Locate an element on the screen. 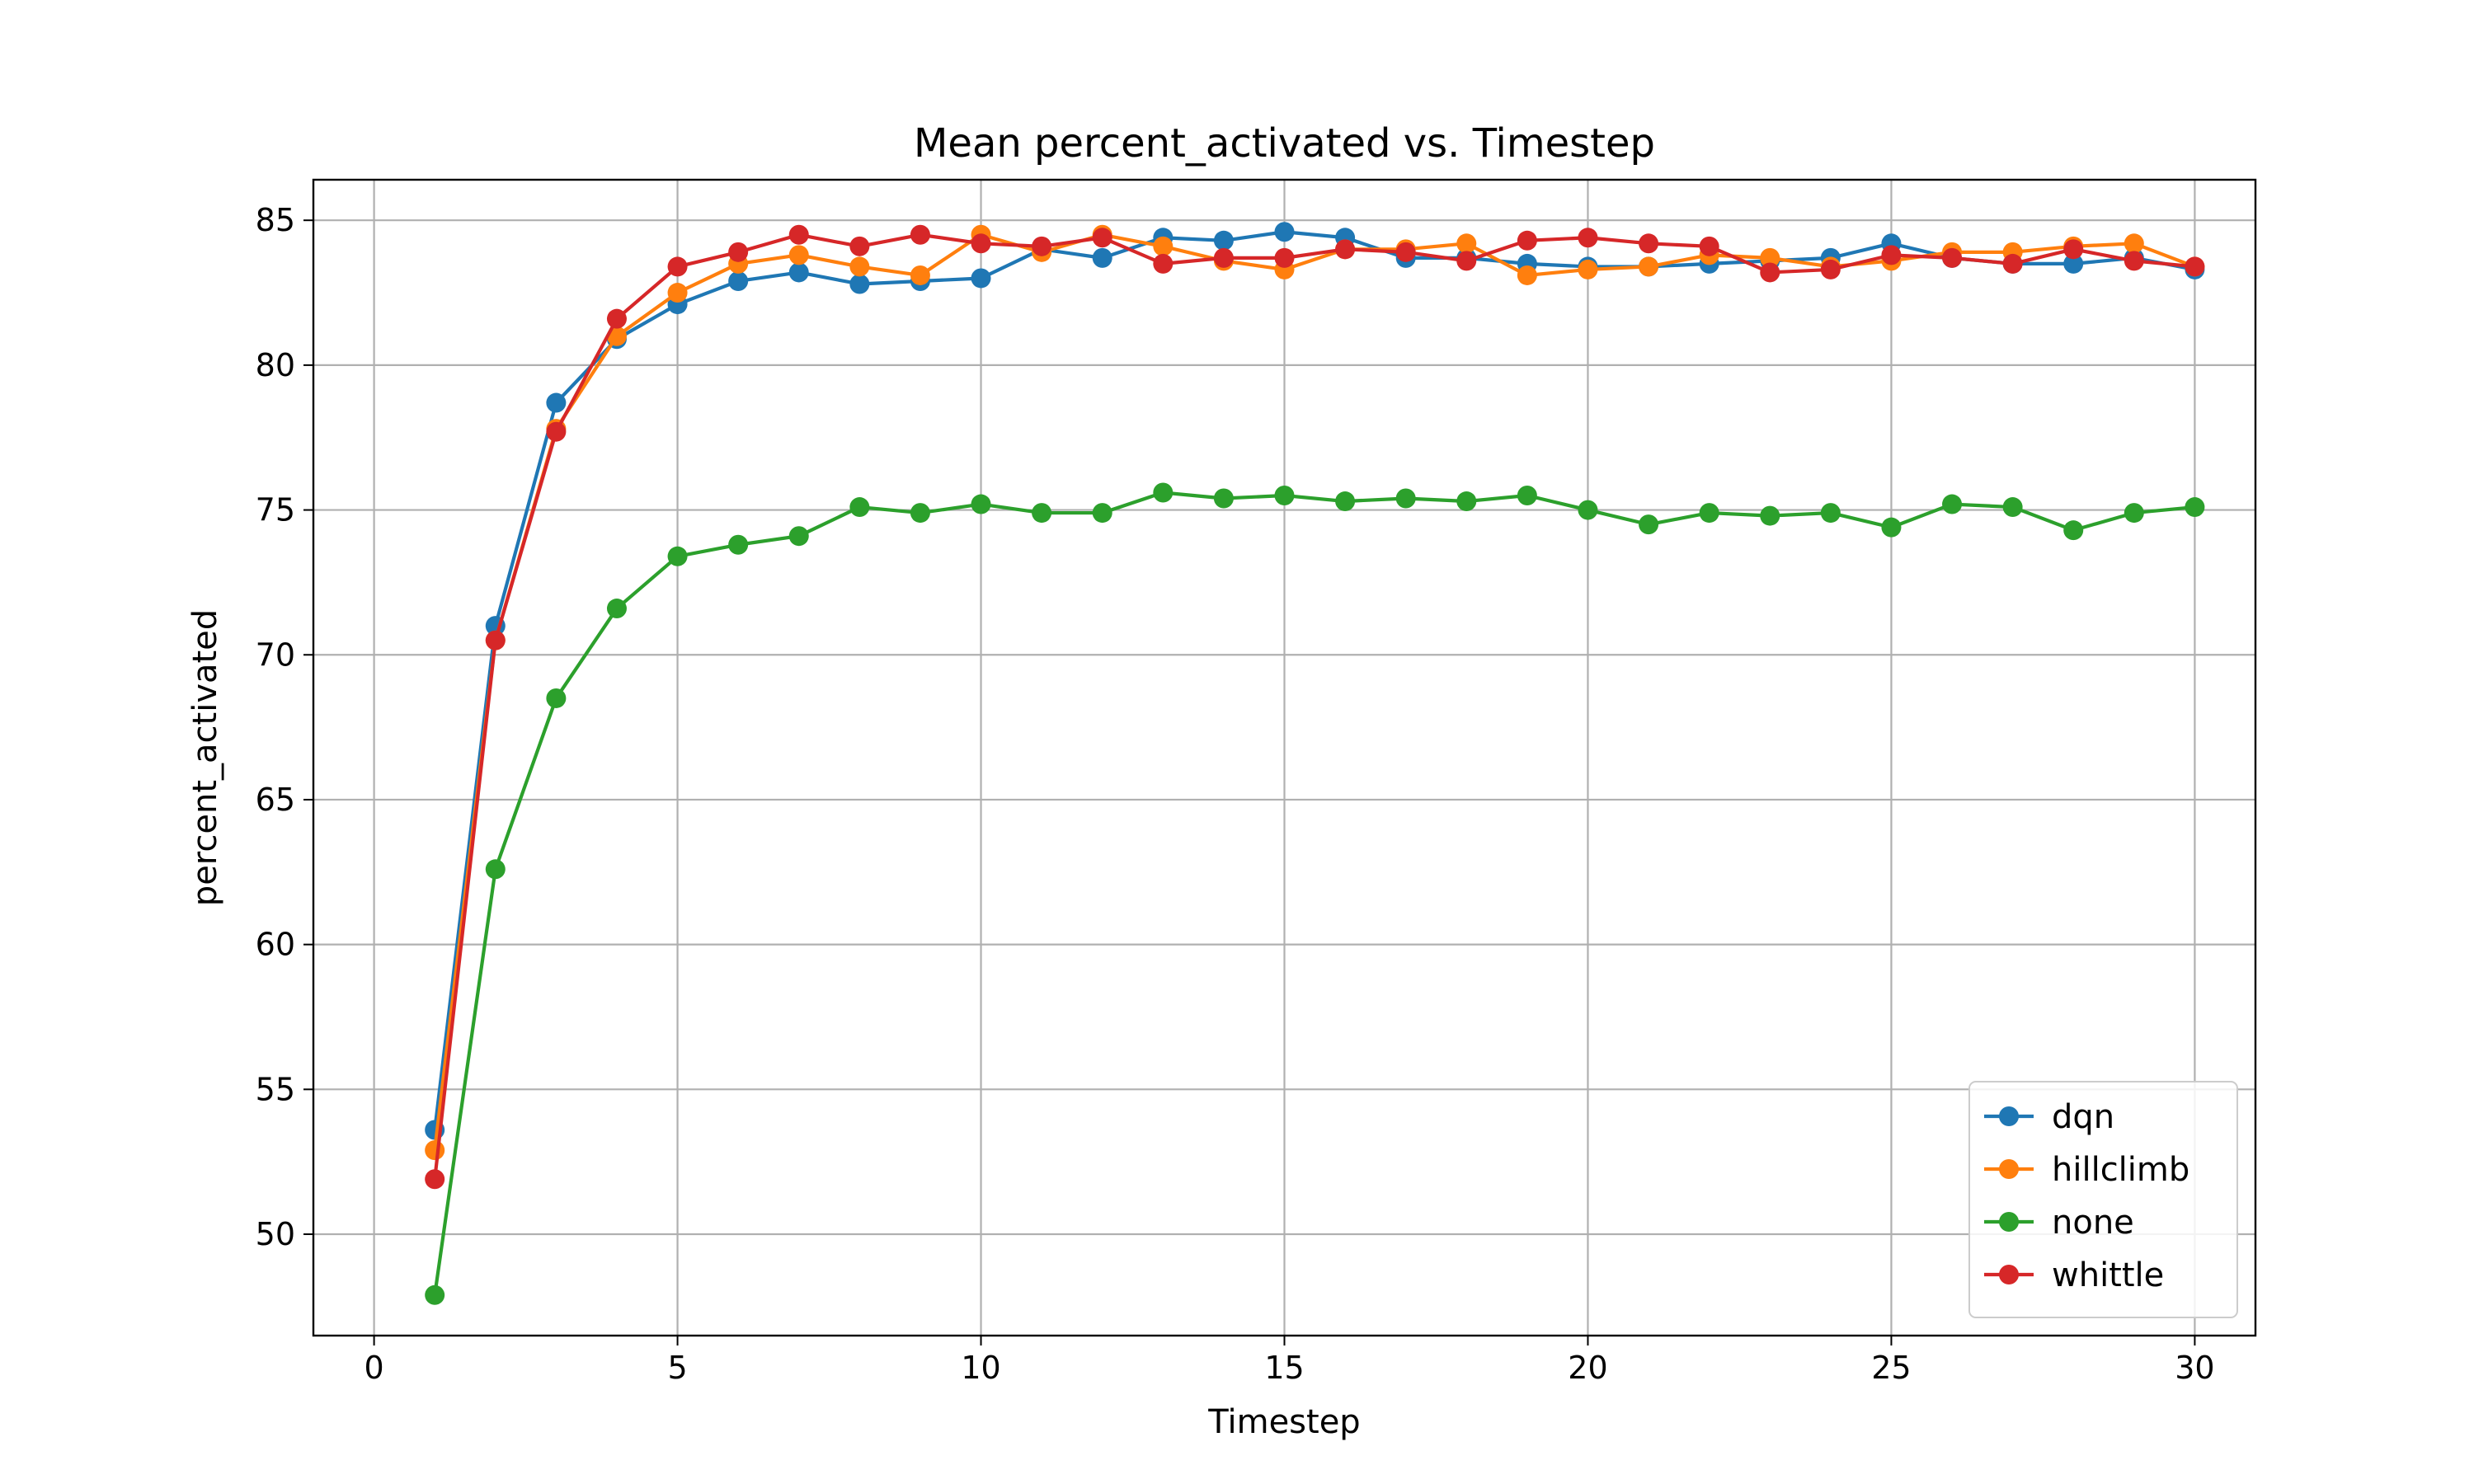  x-tick-label: 25 is located at coordinates (1891, 1368).